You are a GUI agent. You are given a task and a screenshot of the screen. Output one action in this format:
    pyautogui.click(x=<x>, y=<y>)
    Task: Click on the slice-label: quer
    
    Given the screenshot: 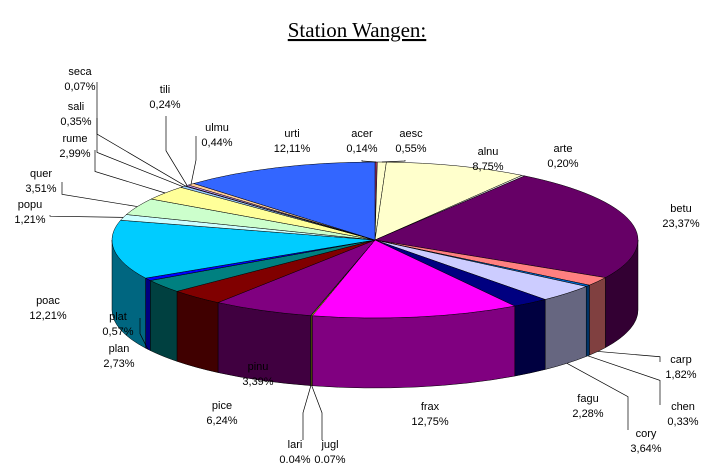 What is the action you would take?
    pyautogui.click(x=41, y=174)
    